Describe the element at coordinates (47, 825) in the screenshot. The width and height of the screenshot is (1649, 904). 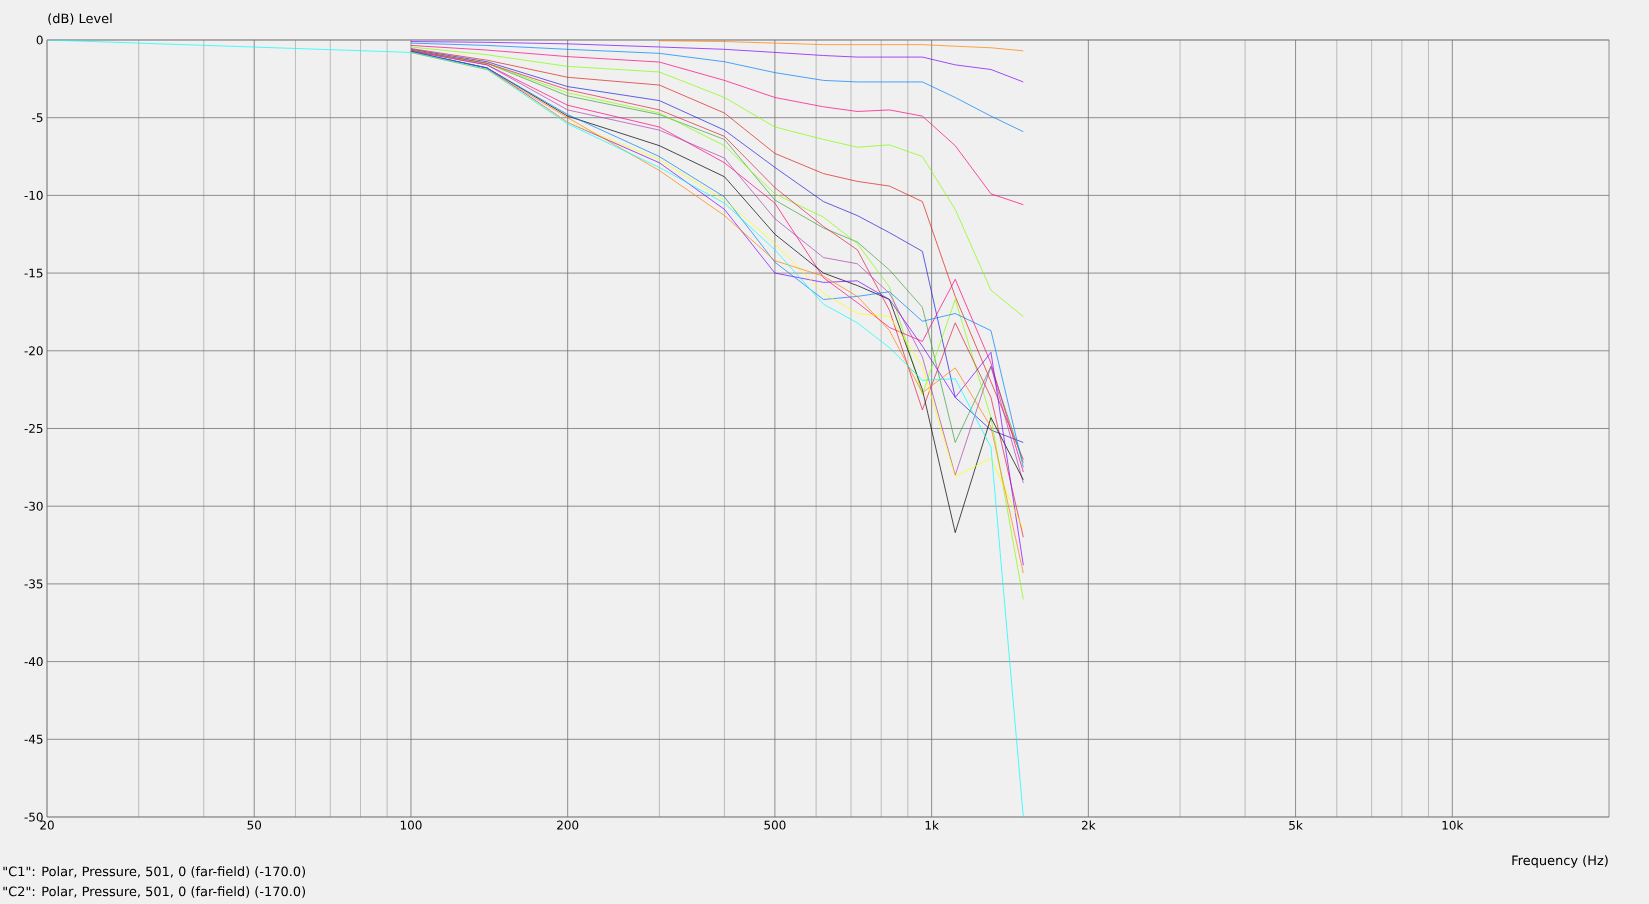
I see `x-tick-label: 20` at that location.